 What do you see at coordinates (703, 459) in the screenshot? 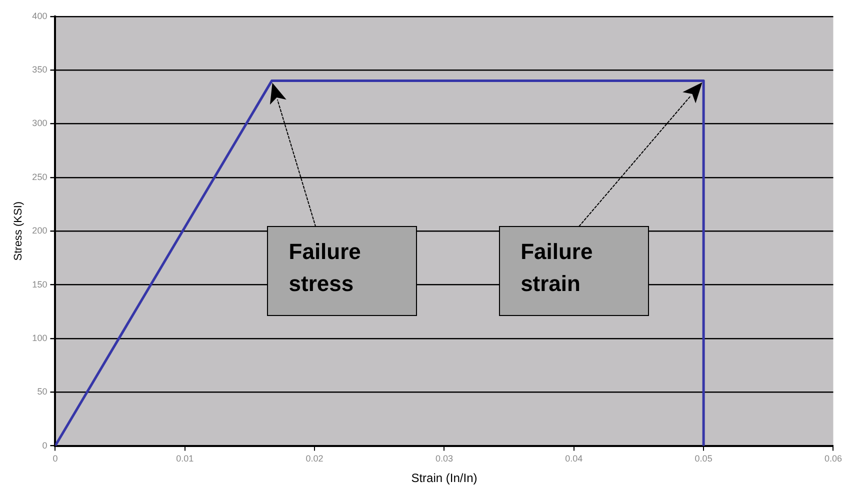
I see `x-tick-label: 0.05` at bounding box center [703, 459].